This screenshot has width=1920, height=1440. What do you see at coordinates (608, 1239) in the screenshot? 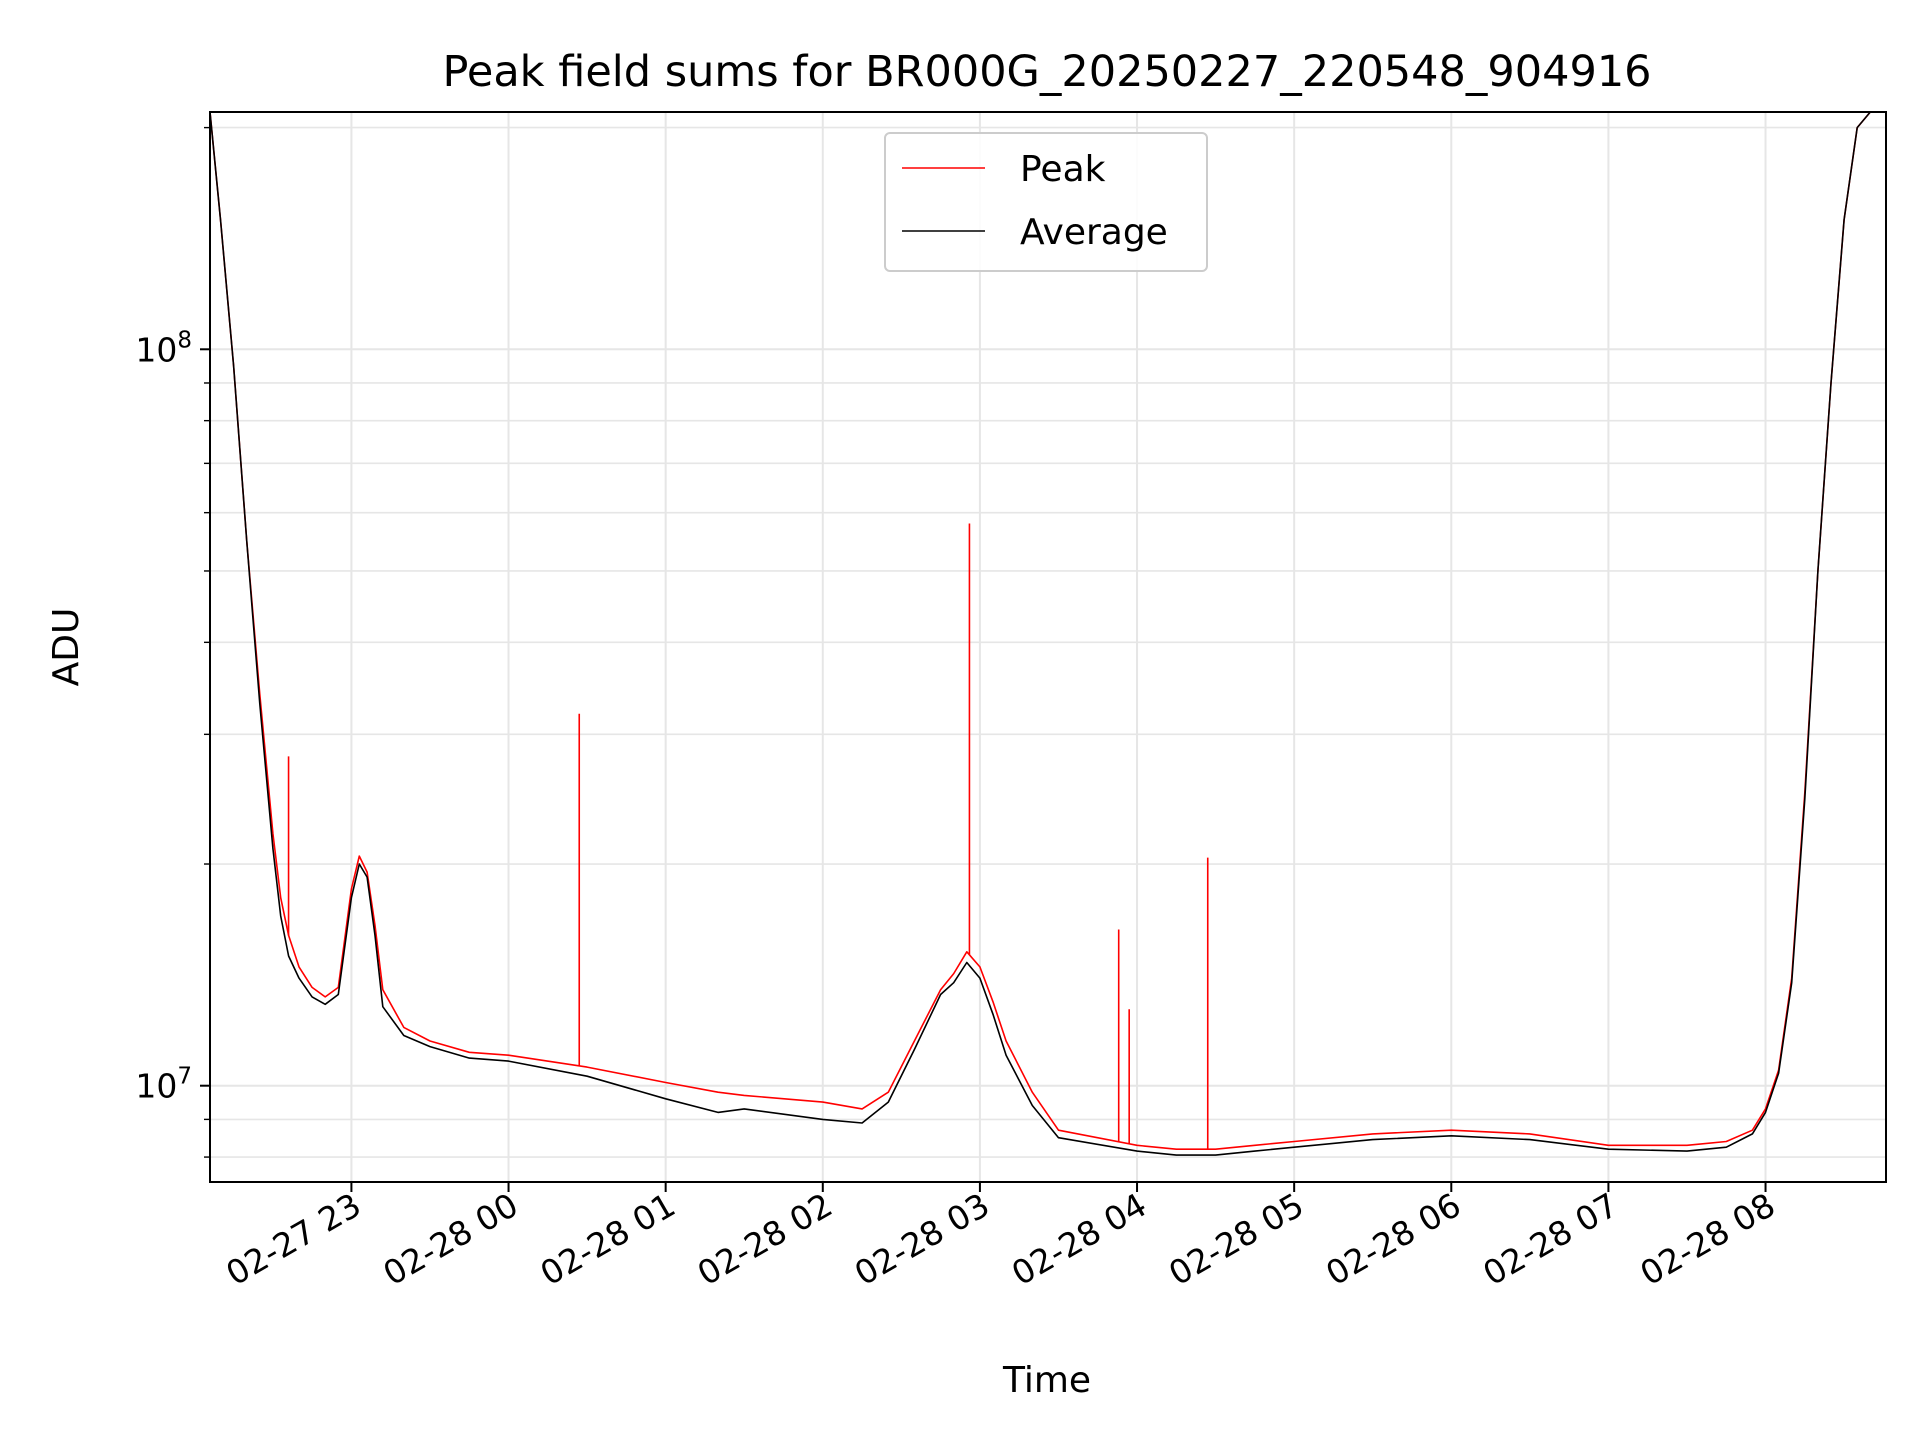
I see `x-tick-label: 02-28 01` at bounding box center [608, 1239].